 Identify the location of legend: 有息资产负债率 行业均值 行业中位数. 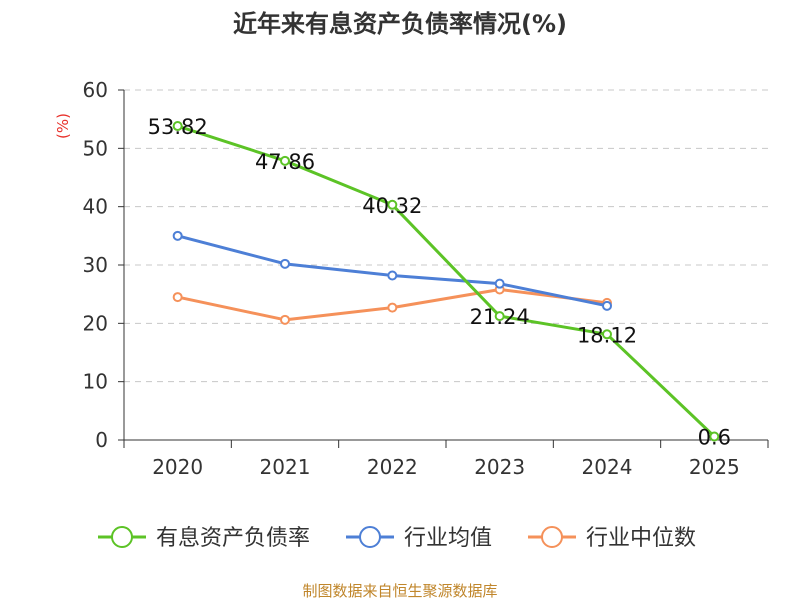
(397, 538).